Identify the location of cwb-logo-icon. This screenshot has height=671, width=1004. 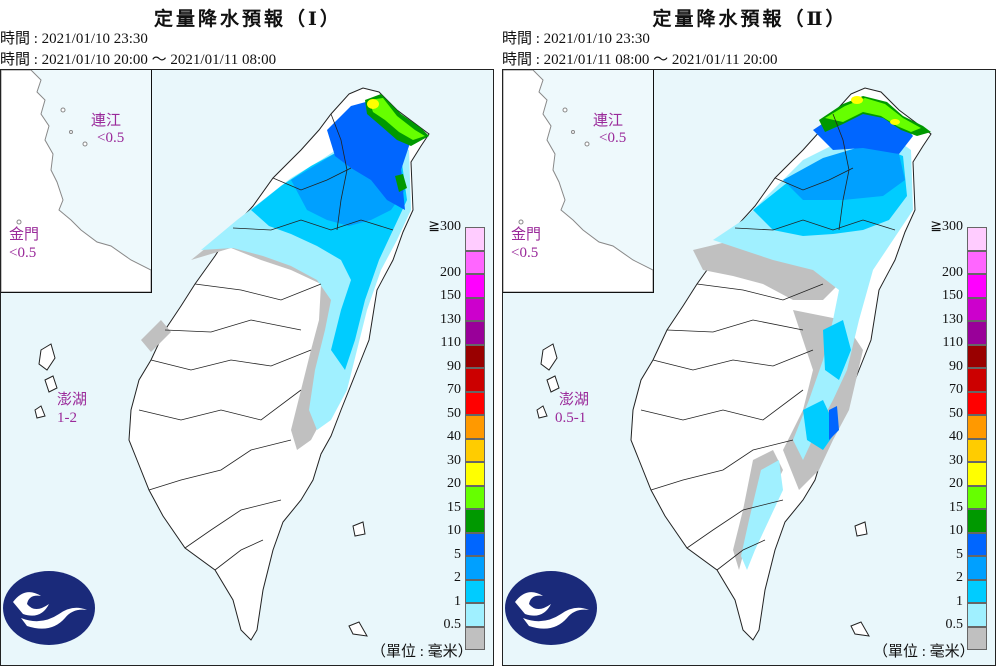
(551, 610).